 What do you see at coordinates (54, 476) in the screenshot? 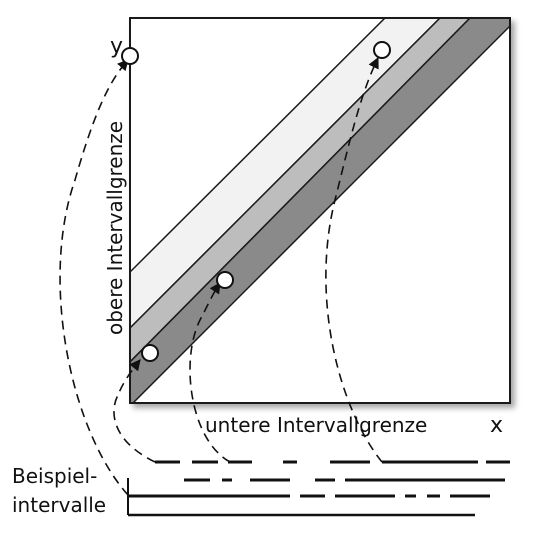
I see `intervals-label-line1: Beispiel-` at bounding box center [54, 476].